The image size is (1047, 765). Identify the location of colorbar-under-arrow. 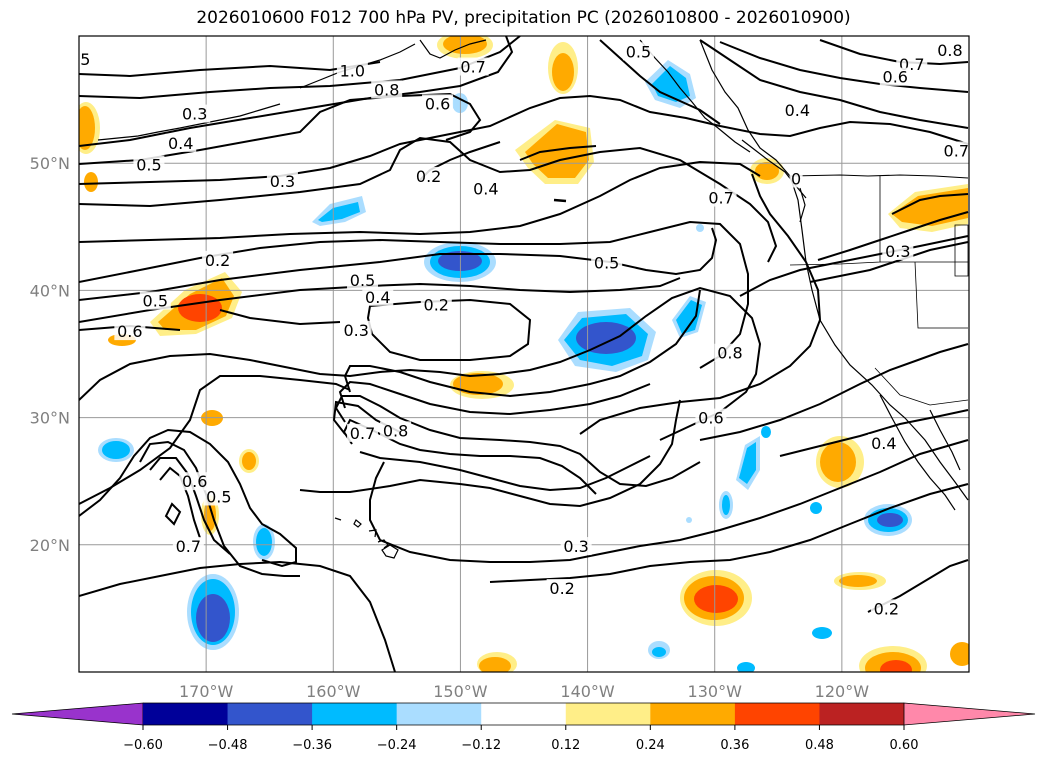
(77, 714).